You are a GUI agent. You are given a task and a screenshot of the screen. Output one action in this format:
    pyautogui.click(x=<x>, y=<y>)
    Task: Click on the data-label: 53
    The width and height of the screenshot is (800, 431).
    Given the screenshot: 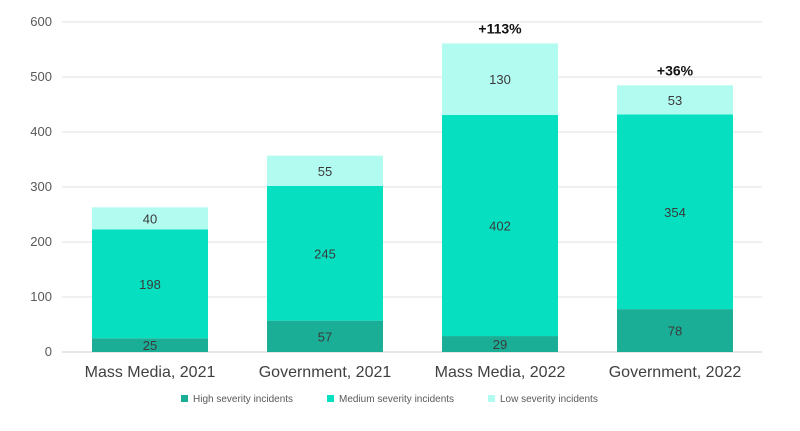 What is the action you would take?
    pyautogui.click(x=675, y=100)
    